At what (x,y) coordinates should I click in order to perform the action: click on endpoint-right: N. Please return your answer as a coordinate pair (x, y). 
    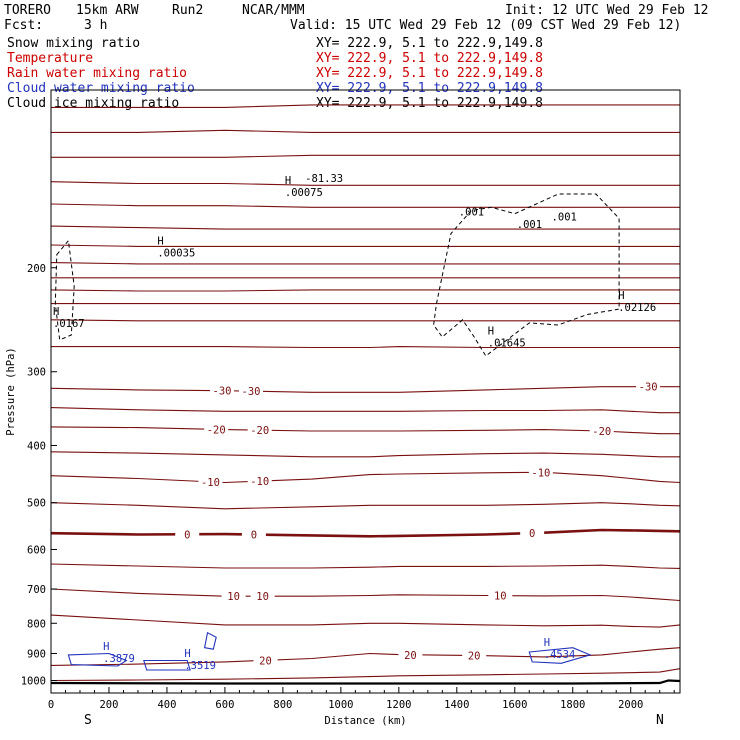
    Looking at the image, I should click on (660, 720).